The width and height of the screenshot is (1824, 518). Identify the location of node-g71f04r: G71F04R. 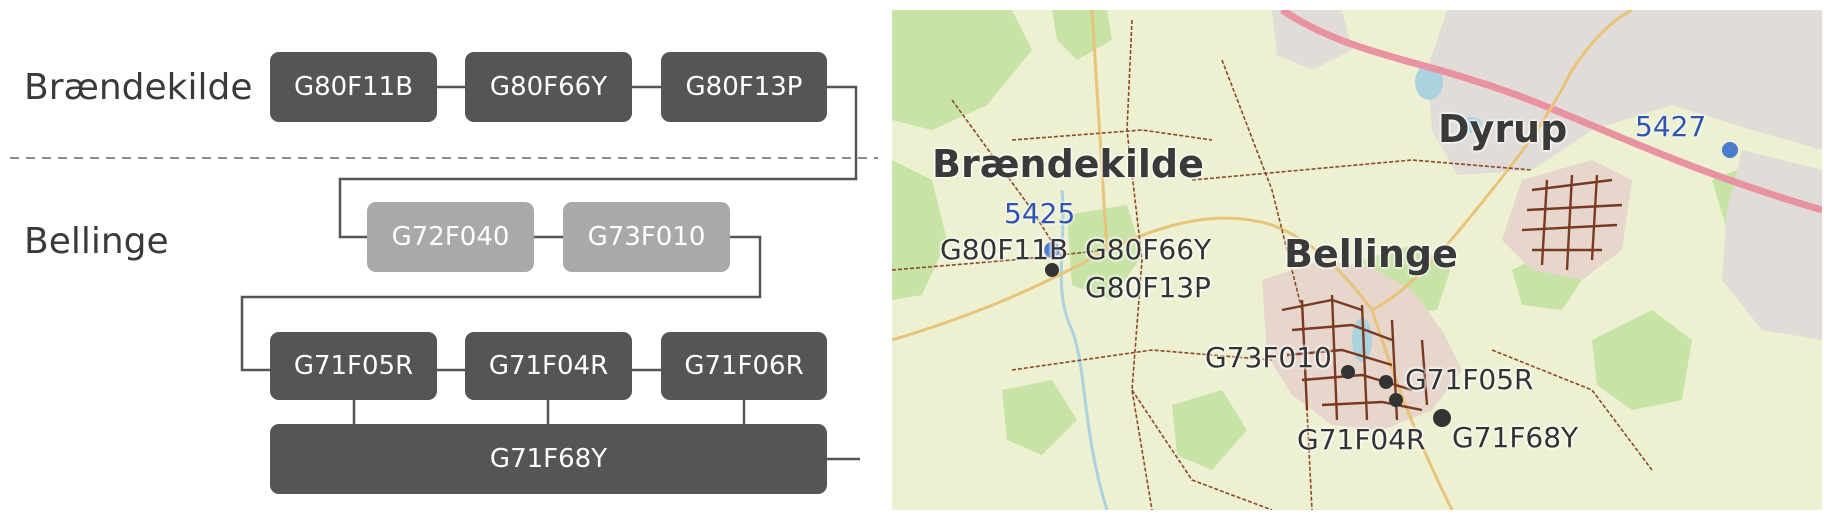
(548, 366).